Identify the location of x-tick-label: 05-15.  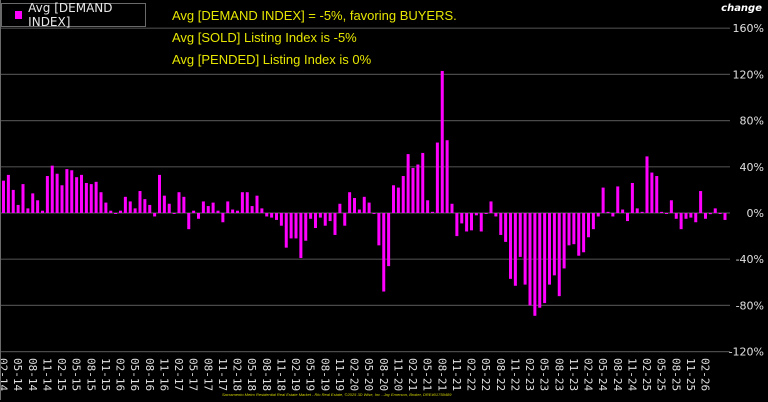
(76, 374).